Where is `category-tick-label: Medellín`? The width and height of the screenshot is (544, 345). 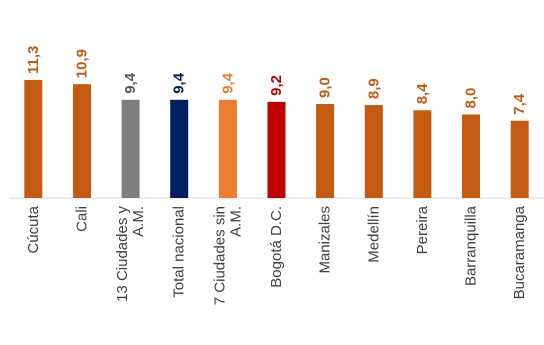
category-tick-label: Medellín is located at coordinates (373, 234).